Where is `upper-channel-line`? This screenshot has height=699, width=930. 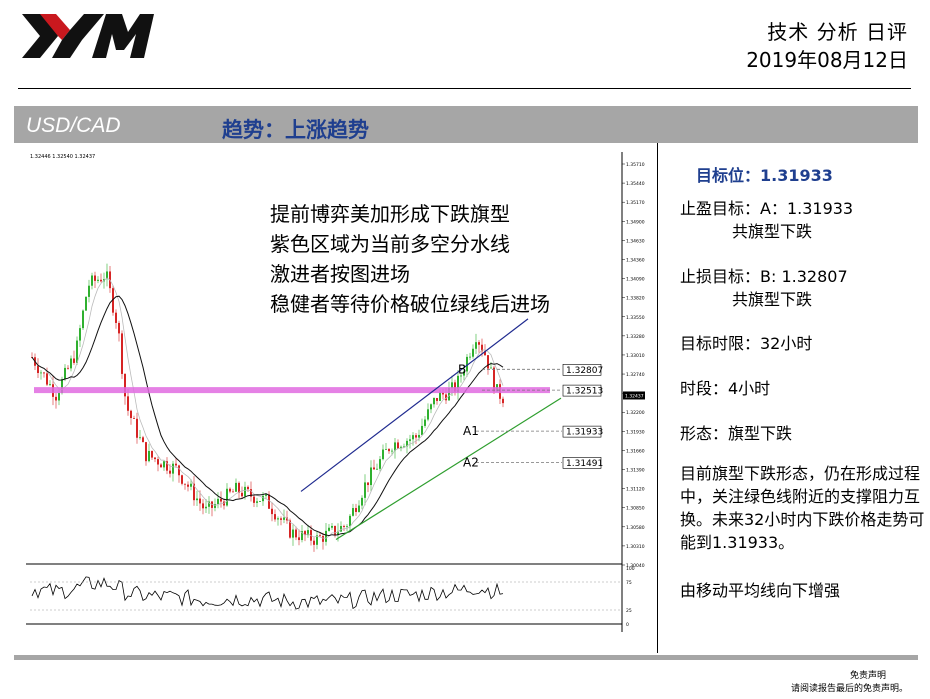 upper-channel-line is located at coordinates (414, 405).